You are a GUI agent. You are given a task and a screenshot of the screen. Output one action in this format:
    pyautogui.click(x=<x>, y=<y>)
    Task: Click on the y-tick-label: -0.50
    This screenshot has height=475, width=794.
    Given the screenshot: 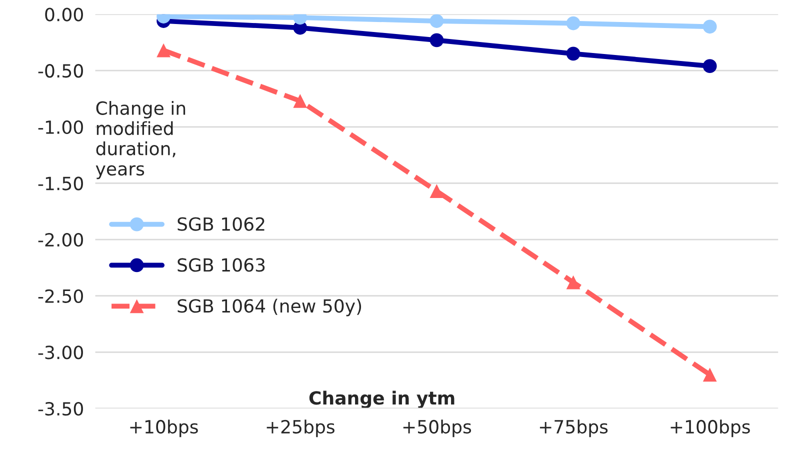 What is the action you would take?
    pyautogui.click(x=60, y=71)
    